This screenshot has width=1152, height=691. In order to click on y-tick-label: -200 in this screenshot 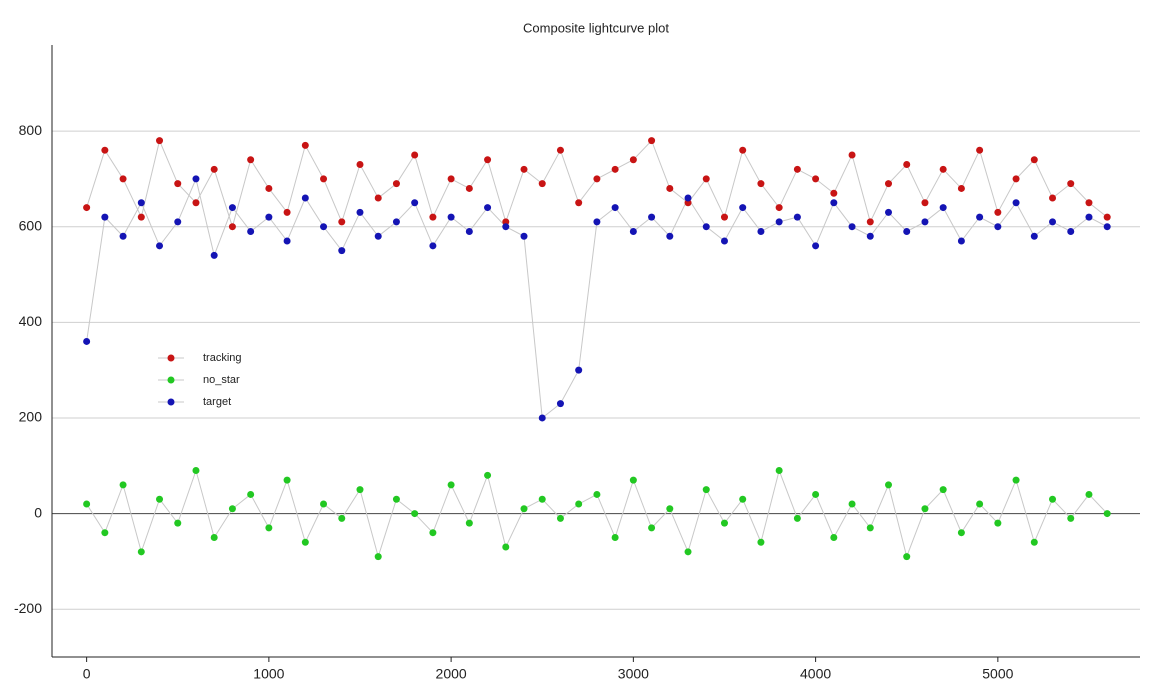, I will do `click(28, 608)`.